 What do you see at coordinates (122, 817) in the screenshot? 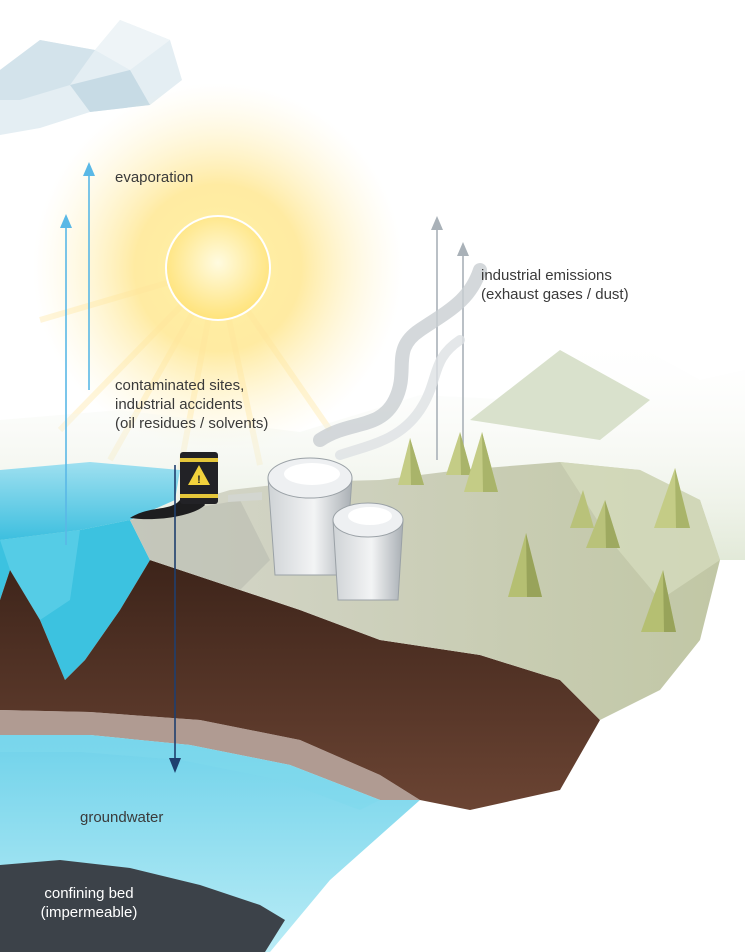
I see `groundwater-label: groundwater` at bounding box center [122, 817].